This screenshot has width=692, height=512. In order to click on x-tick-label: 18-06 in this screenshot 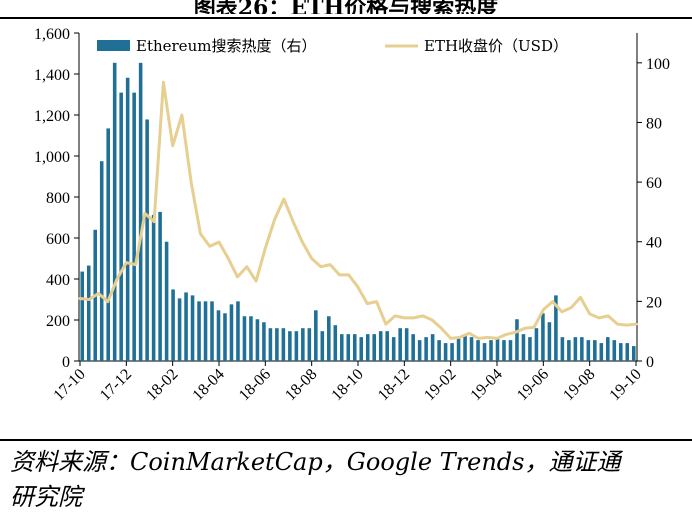, I will do `click(255, 385)`.